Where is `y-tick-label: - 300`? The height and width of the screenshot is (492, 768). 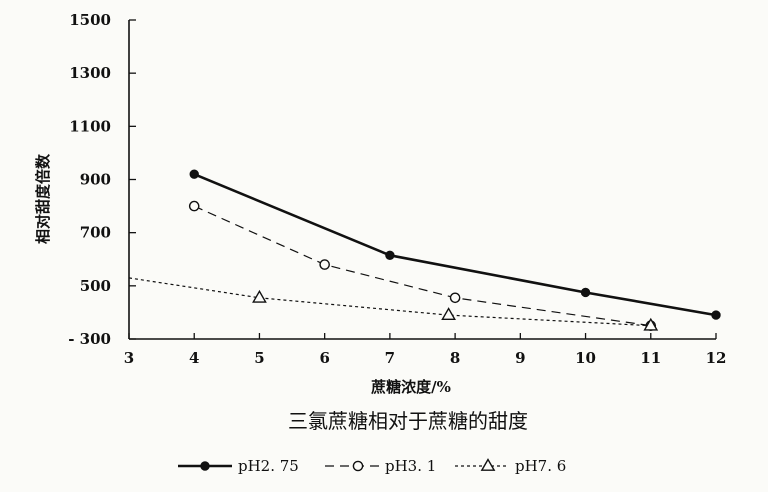
y-tick-label: - 300 is located at coordinates (89, 339).